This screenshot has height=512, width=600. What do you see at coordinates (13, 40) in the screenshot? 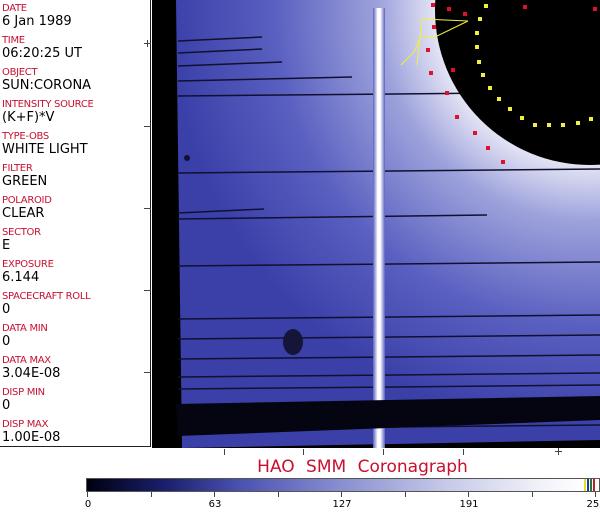
I see `info-label: TIME` at bounding box center [13, 40].